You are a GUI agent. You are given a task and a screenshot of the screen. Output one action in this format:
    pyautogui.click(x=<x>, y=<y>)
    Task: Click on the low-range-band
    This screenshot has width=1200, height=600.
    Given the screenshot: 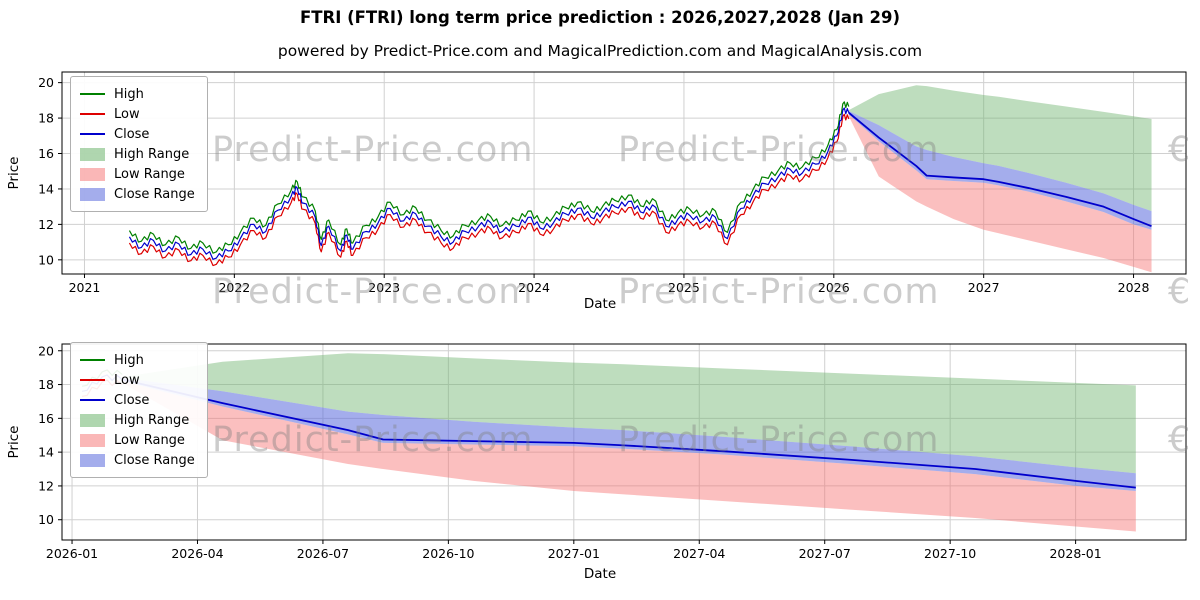 What is the action you would take?
    pyautogui.click(x=1000, y=193)
    